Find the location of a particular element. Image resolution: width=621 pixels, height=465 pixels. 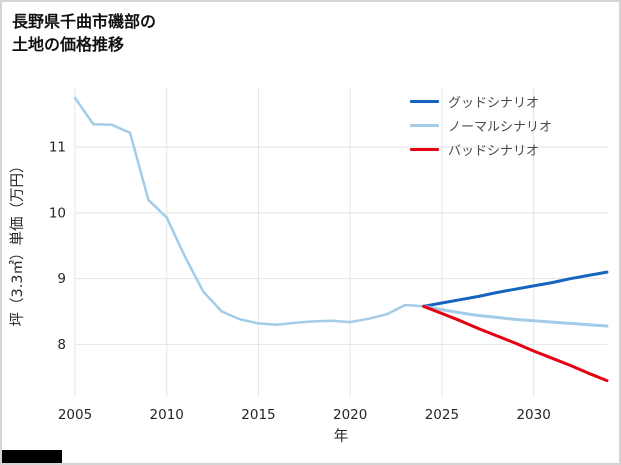

chart-title-line2: 土地の価格推移 is located at coordinates (68, 45).